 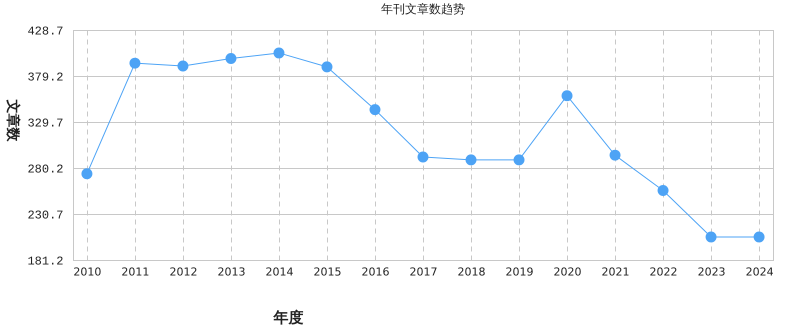 I want to click on x-tick-label: 2015, so click(x=327, y=272).